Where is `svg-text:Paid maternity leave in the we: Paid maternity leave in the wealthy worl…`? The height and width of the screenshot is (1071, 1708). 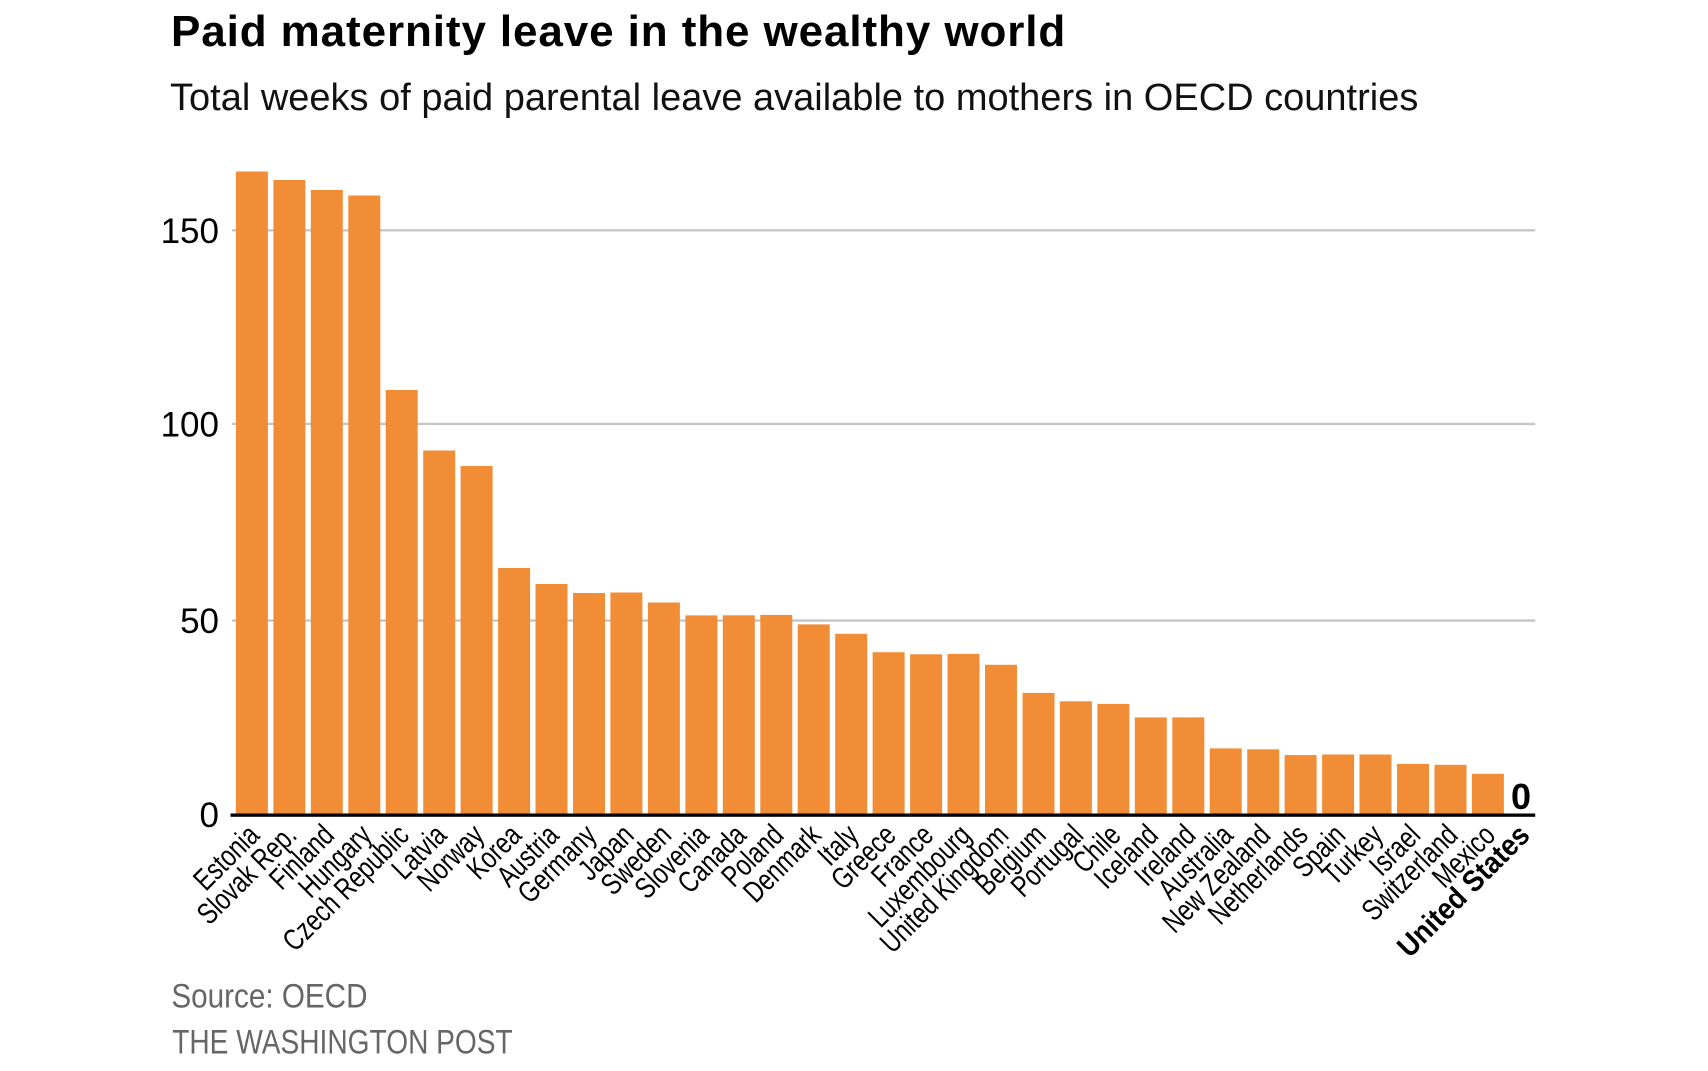
svg-text:Paid maternity leave in the we: Paid maternity leave in the wealthy worl… is located at coordinates (618, 31).